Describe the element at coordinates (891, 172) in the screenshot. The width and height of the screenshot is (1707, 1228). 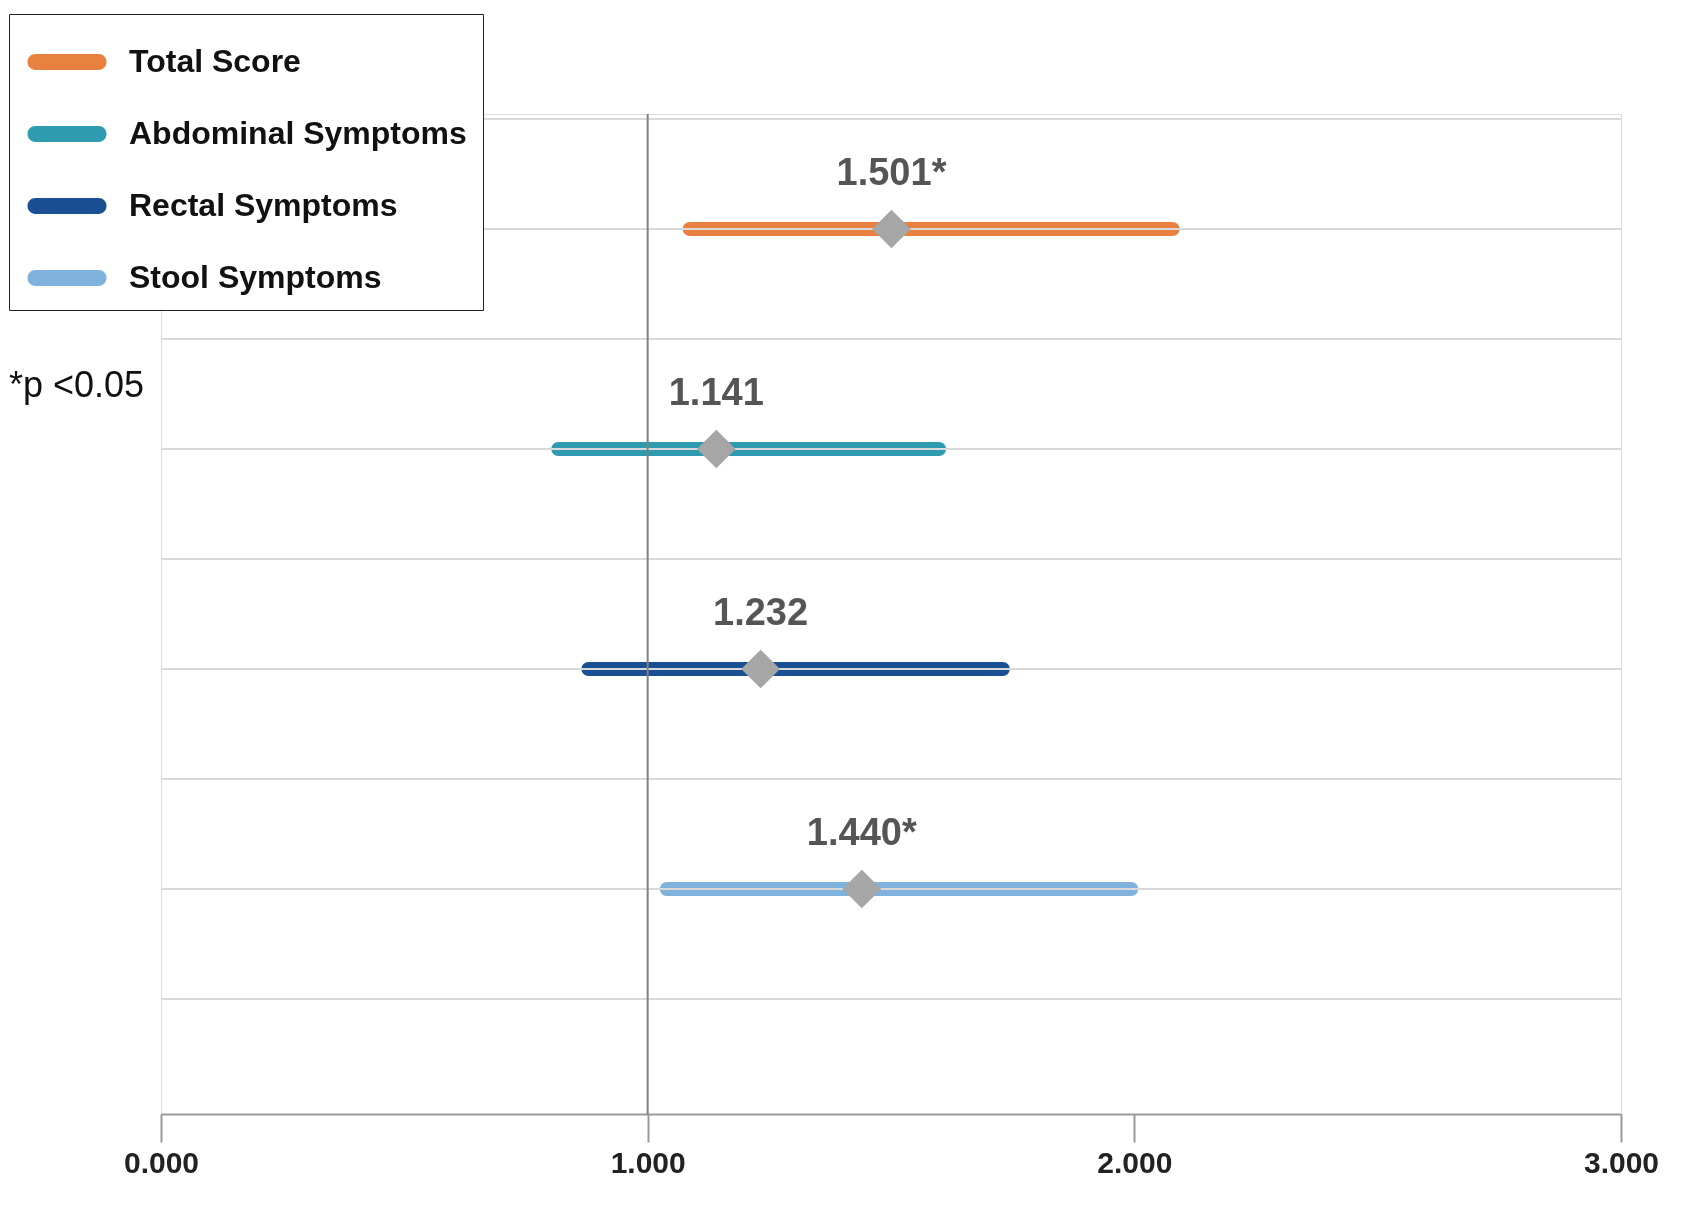
I see `data-label: 1.501*` at that location.